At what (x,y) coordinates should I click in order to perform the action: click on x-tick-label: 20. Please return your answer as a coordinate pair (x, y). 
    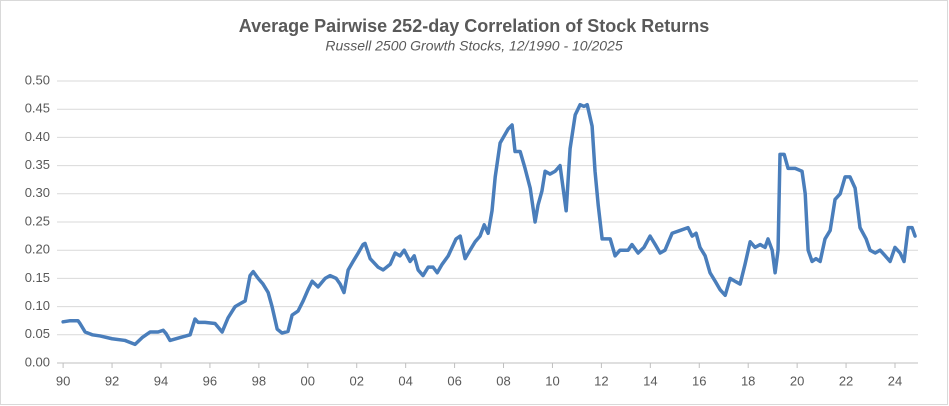
    Looking at the image, I should click on (797, 380).